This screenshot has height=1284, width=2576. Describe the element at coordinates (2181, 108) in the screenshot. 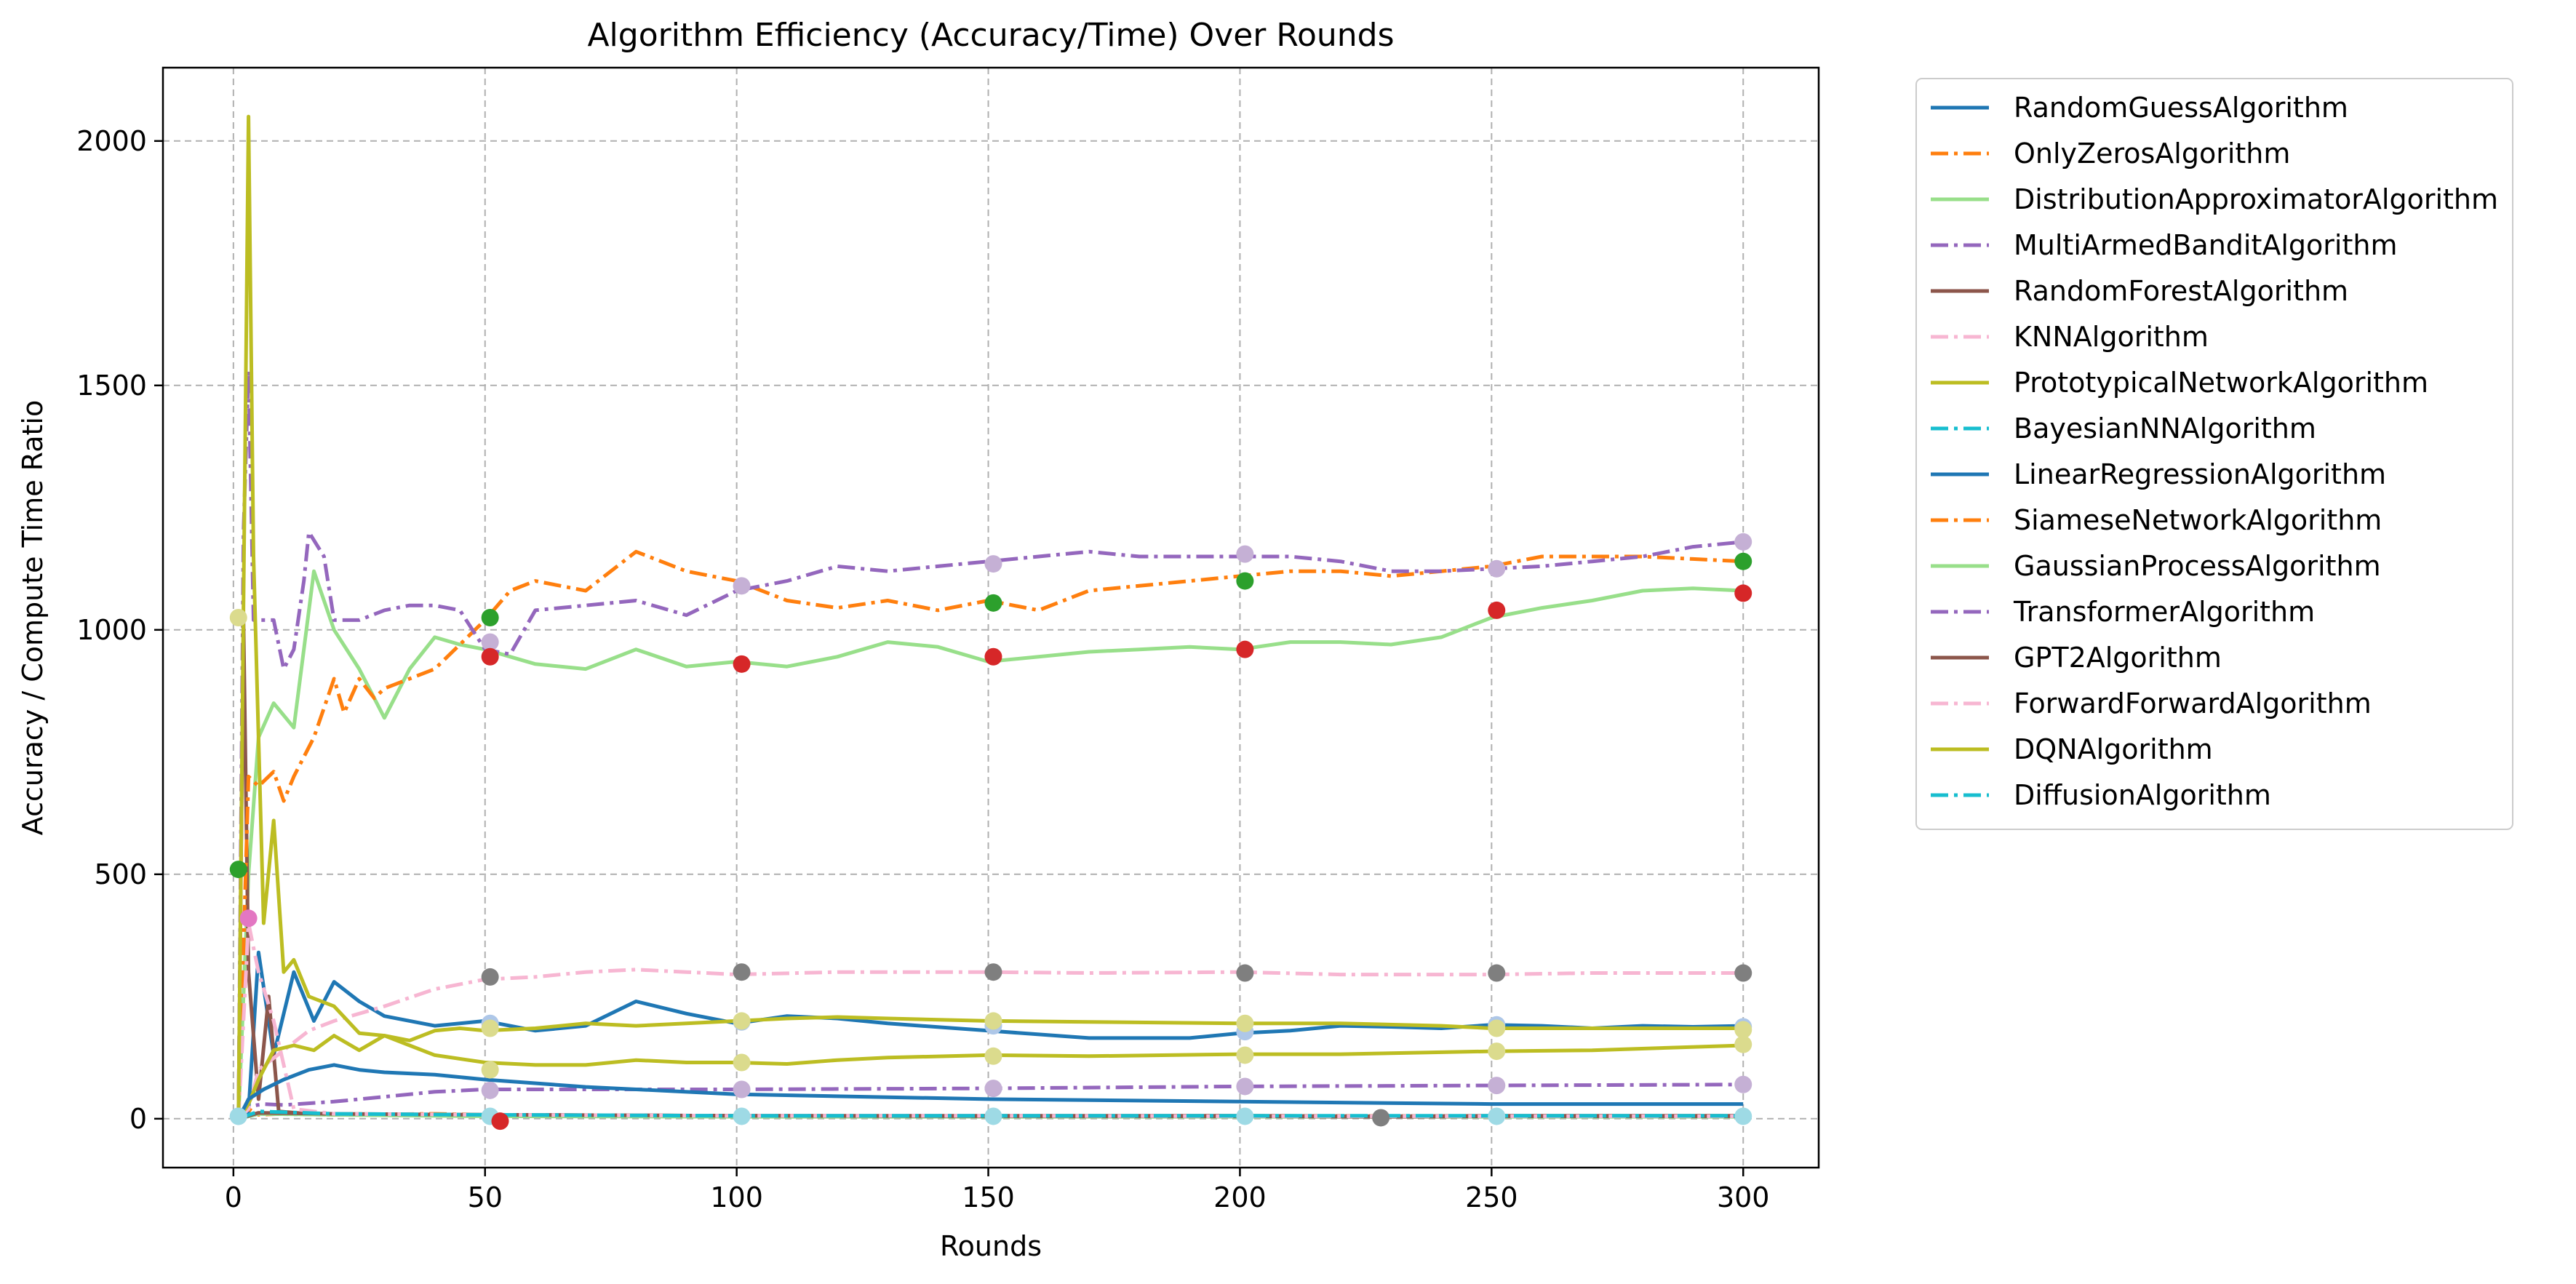

I see `legend-label: RandomGuessAlgorithm` at that location.